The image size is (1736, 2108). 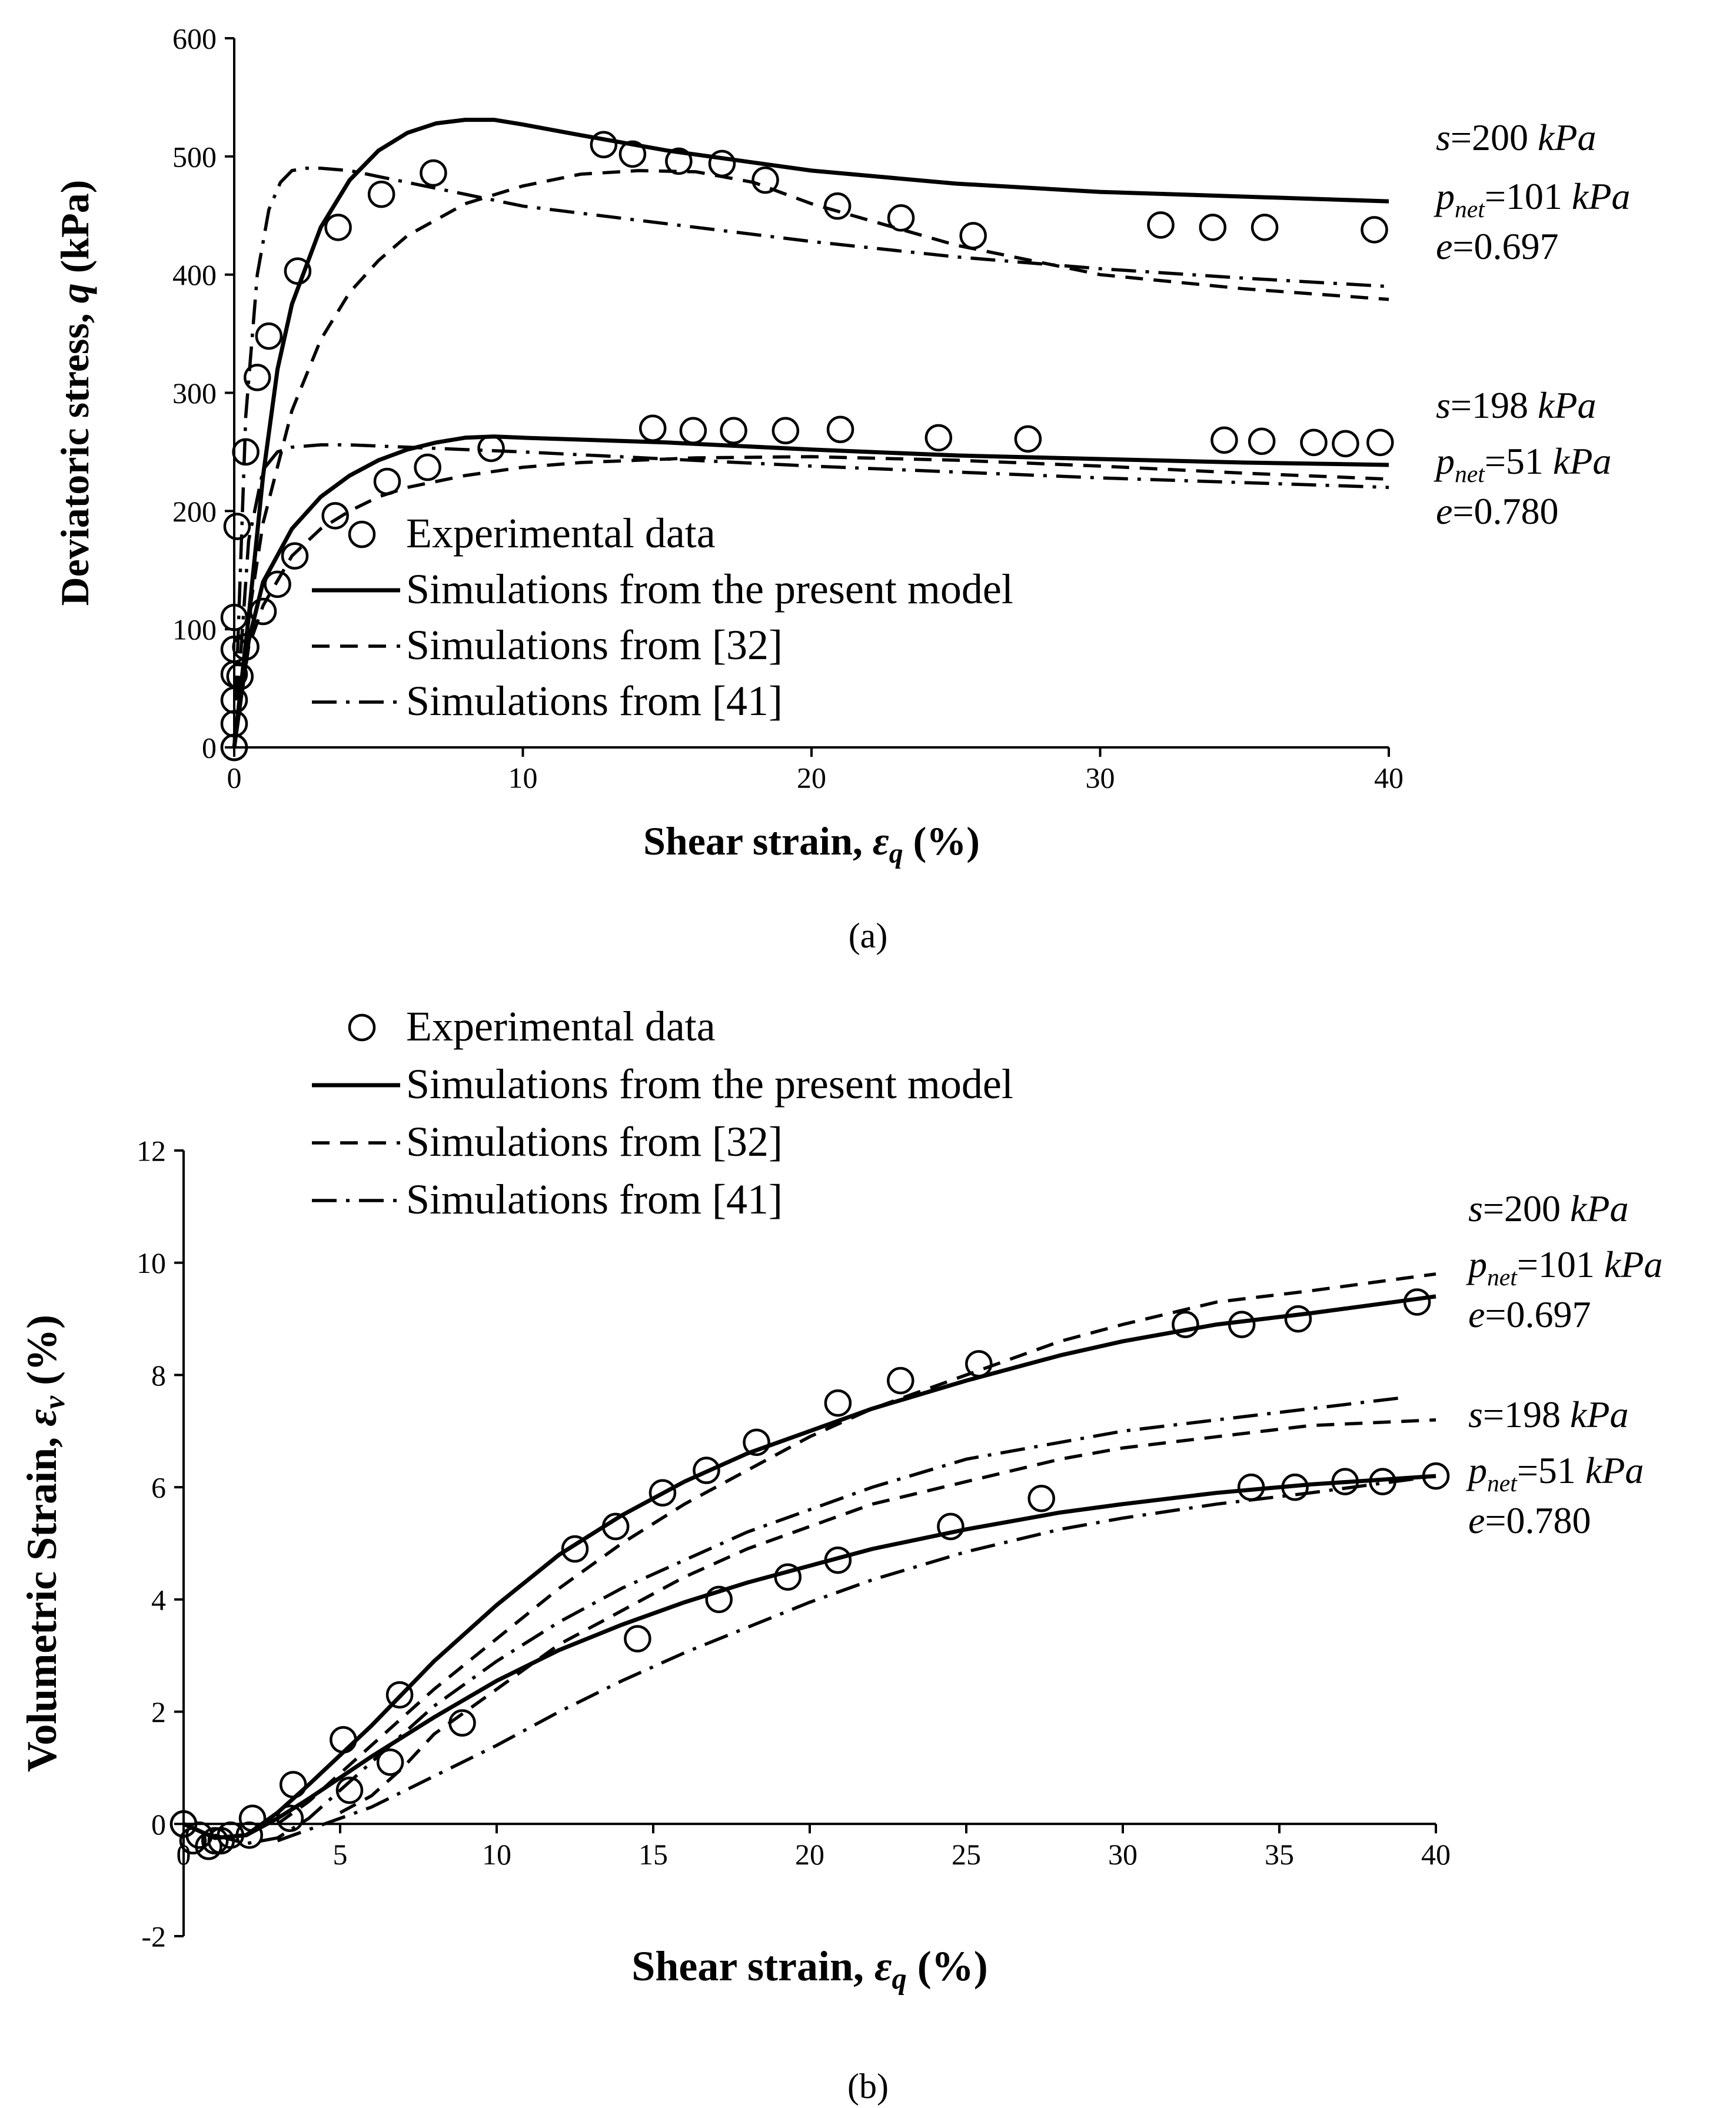 What do you see at coordinates (235, 778) in the screenshot?
I see `x-tick-label: 0` at bounding box center [235, 778].